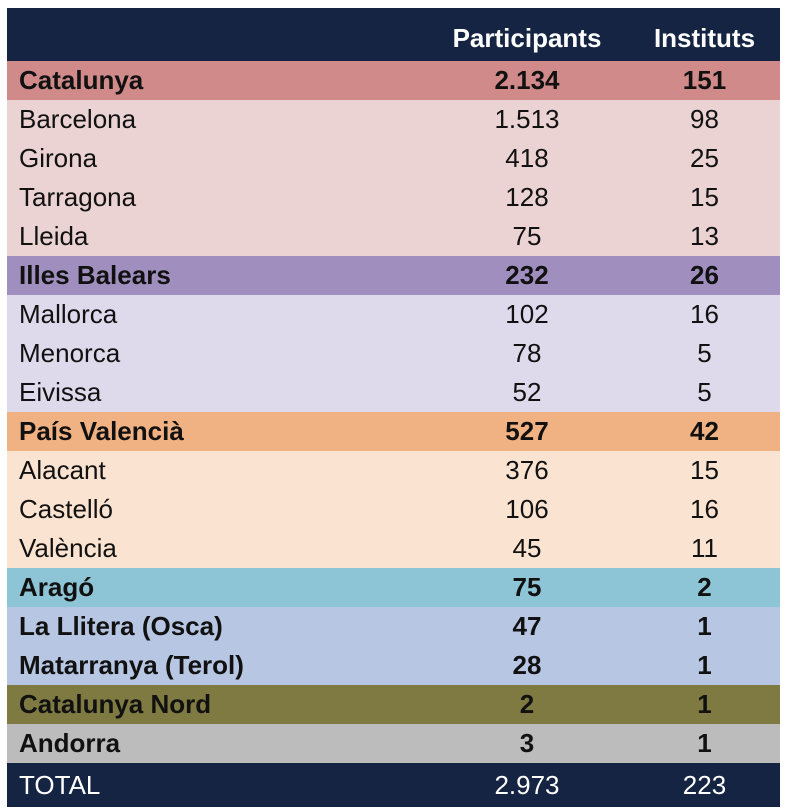  Describe the element at coordinates (704, 80) in the screenshot. I see `row-institutes: 151` at that location.